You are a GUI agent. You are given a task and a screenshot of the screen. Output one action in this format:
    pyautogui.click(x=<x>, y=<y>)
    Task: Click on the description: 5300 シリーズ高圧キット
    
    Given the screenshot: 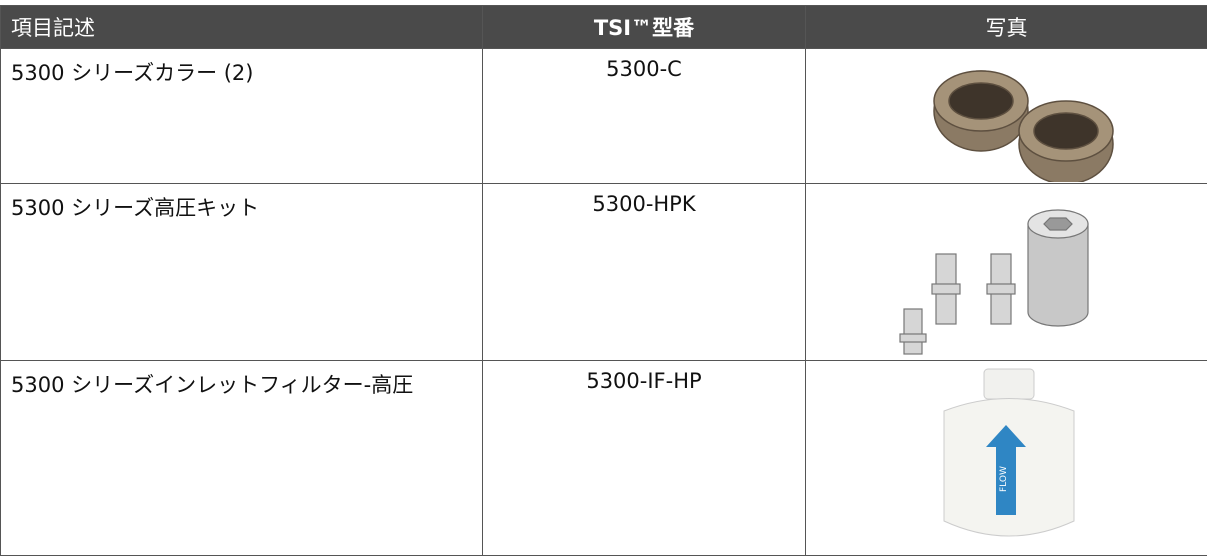 What is the action you would take?
    pyautogui.click(x=241, y=272)
    